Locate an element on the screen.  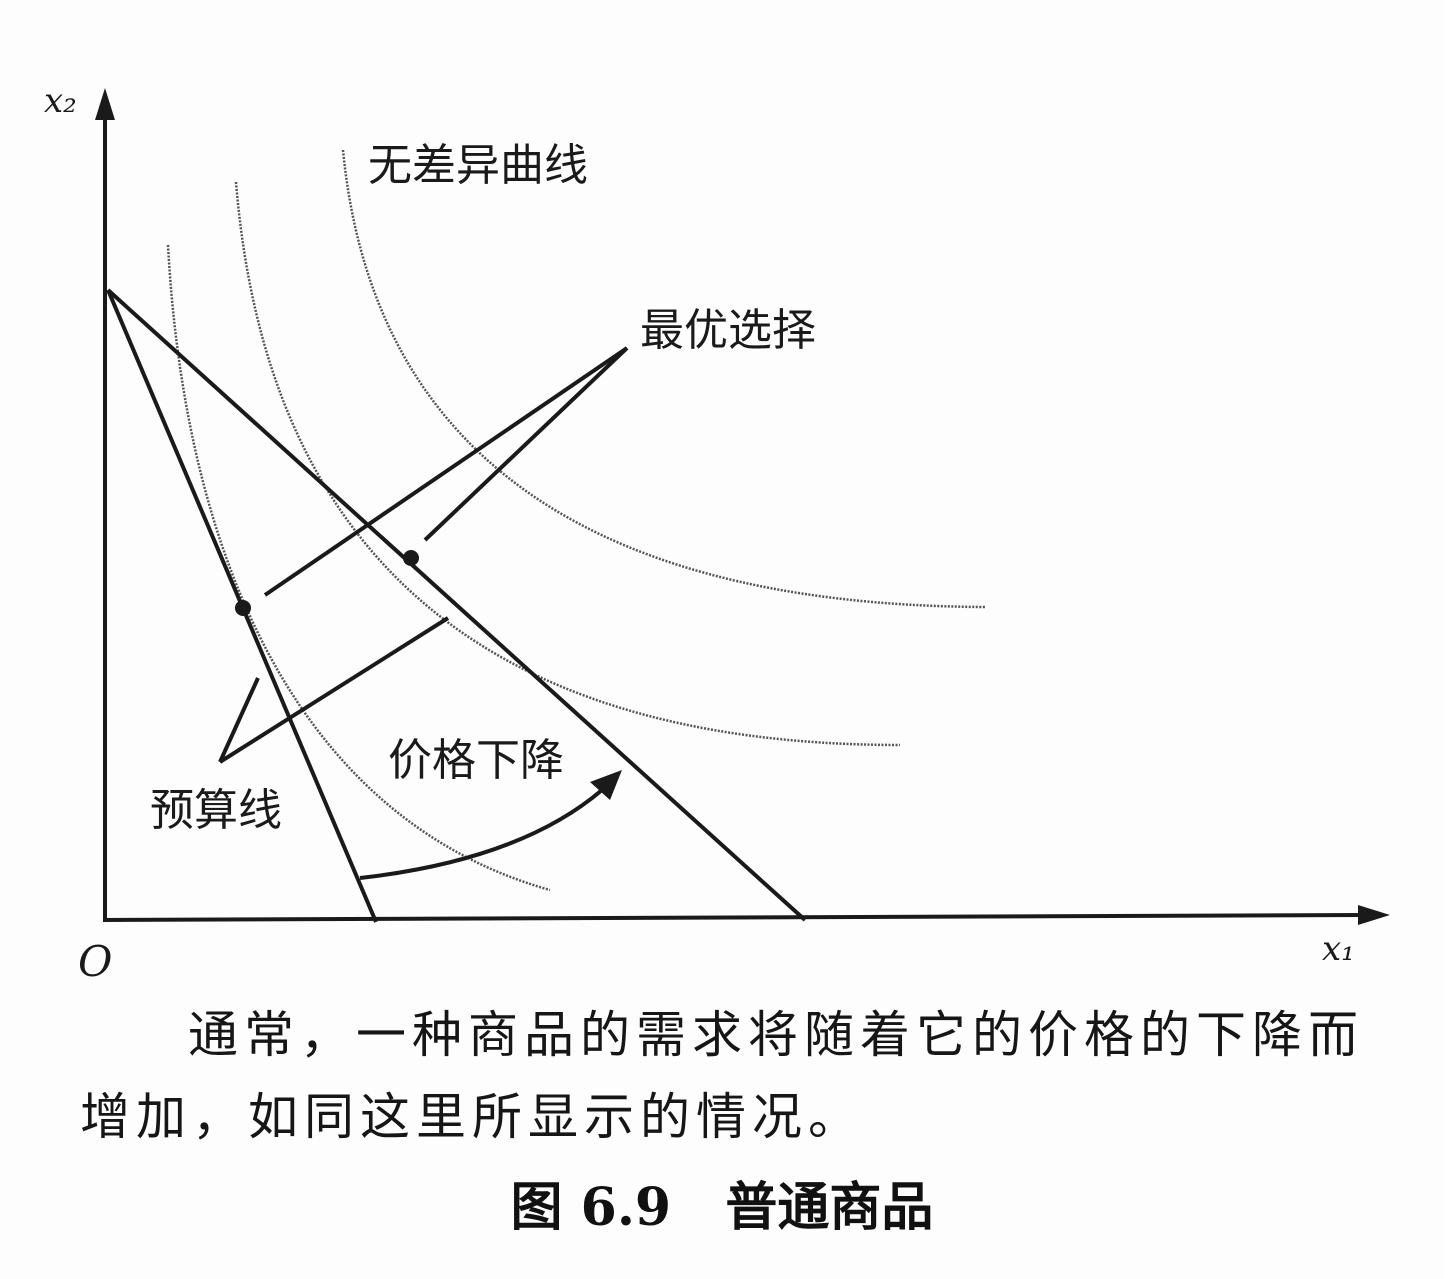
figure-title: 图 6.9 普通商品 is located at coordinates (722, 1207).